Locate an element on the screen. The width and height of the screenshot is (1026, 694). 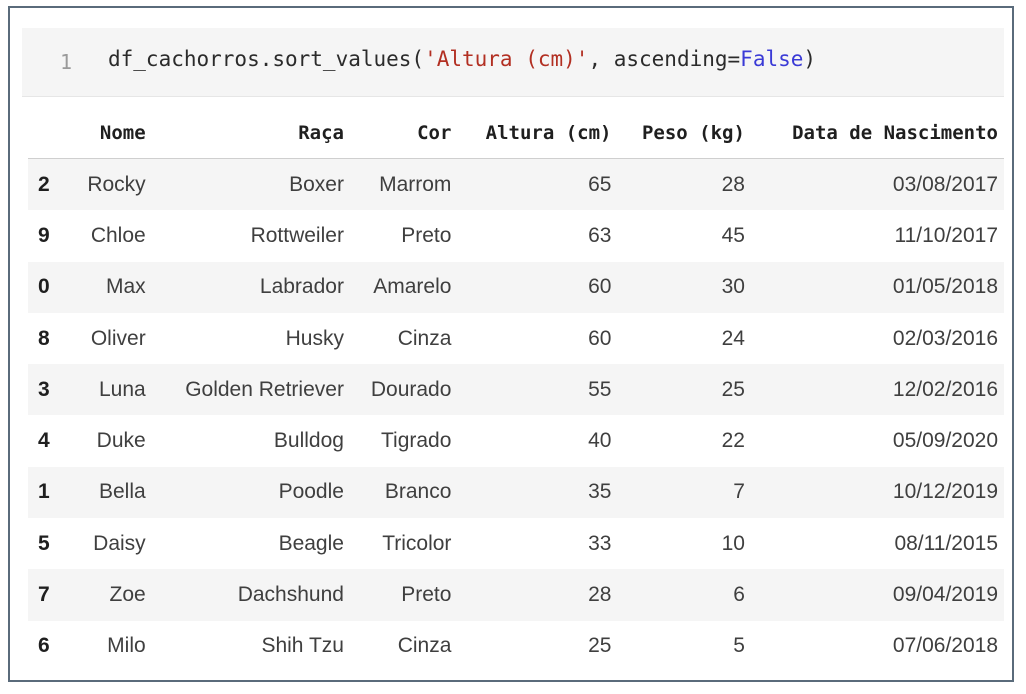
table-cell: 30 is located at coordinates (733, 287).